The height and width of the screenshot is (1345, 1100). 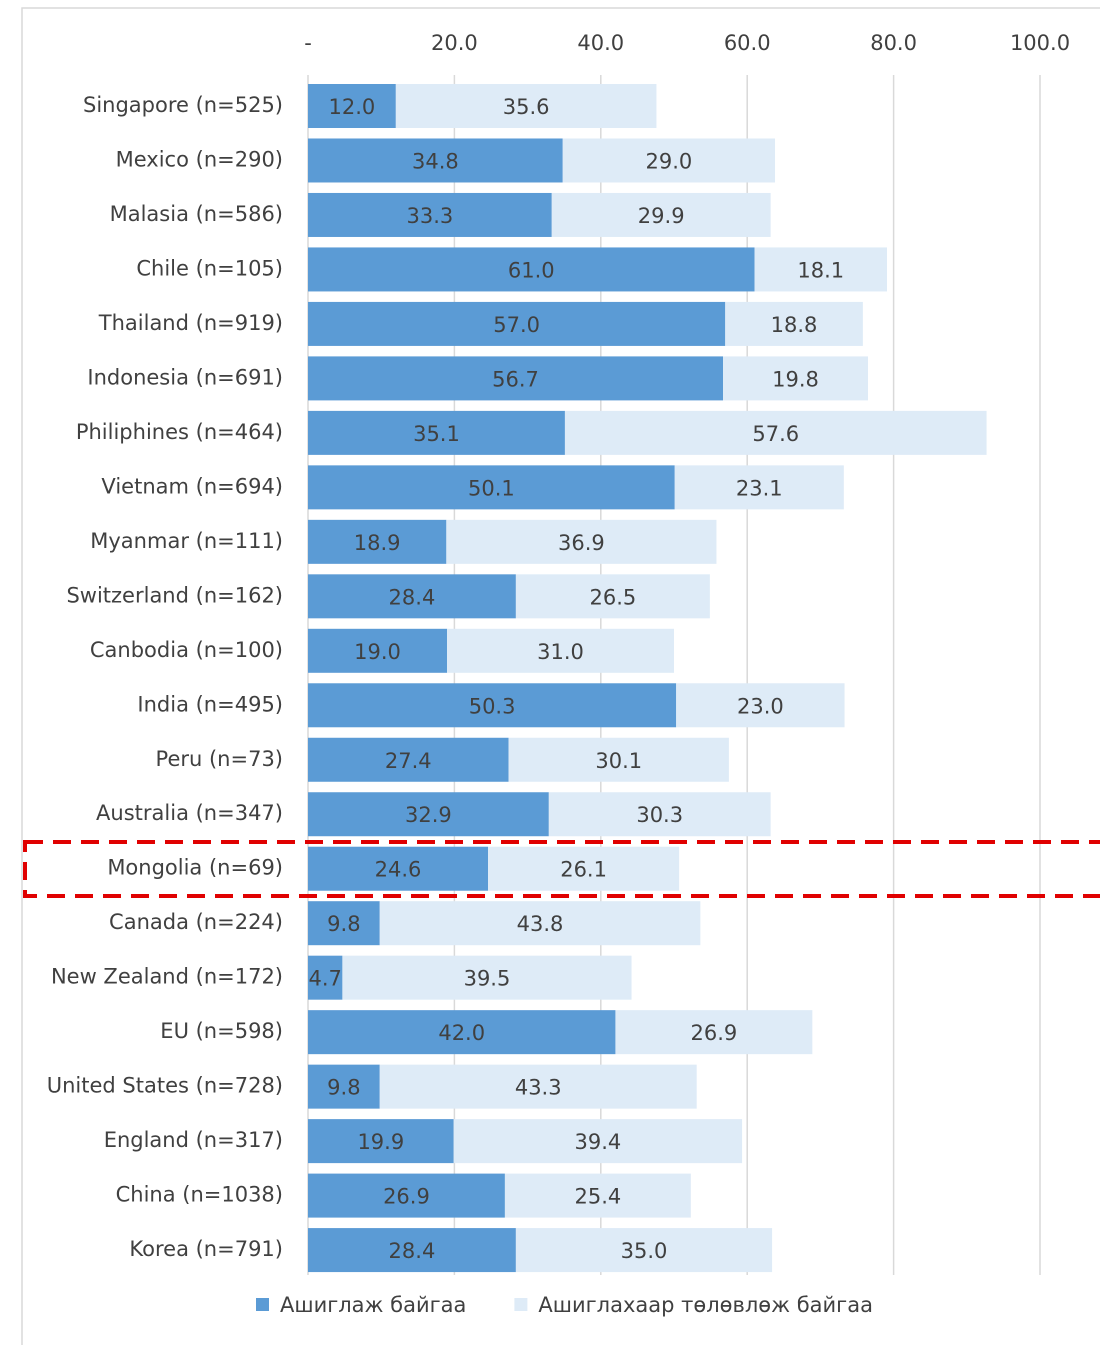 I want to click on data-label: 25.4, so click(x=597, y=1197).